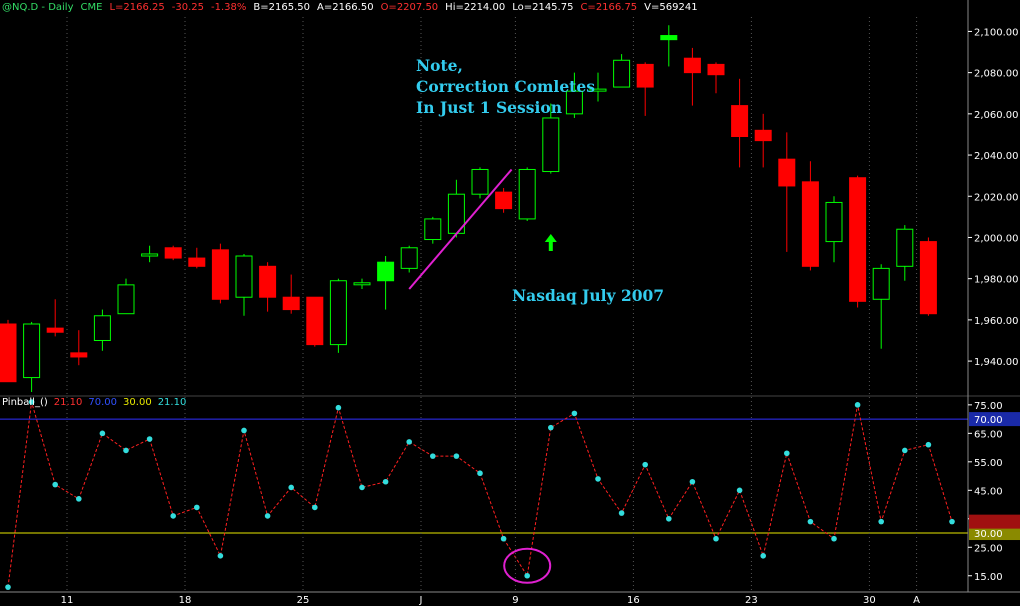 This screenshot has width=1020, height=606. What do you see at coordinates (137, 402) in the screenshot?
I see `indicator-value-3: 30.00` at bounding box center [137, 402].